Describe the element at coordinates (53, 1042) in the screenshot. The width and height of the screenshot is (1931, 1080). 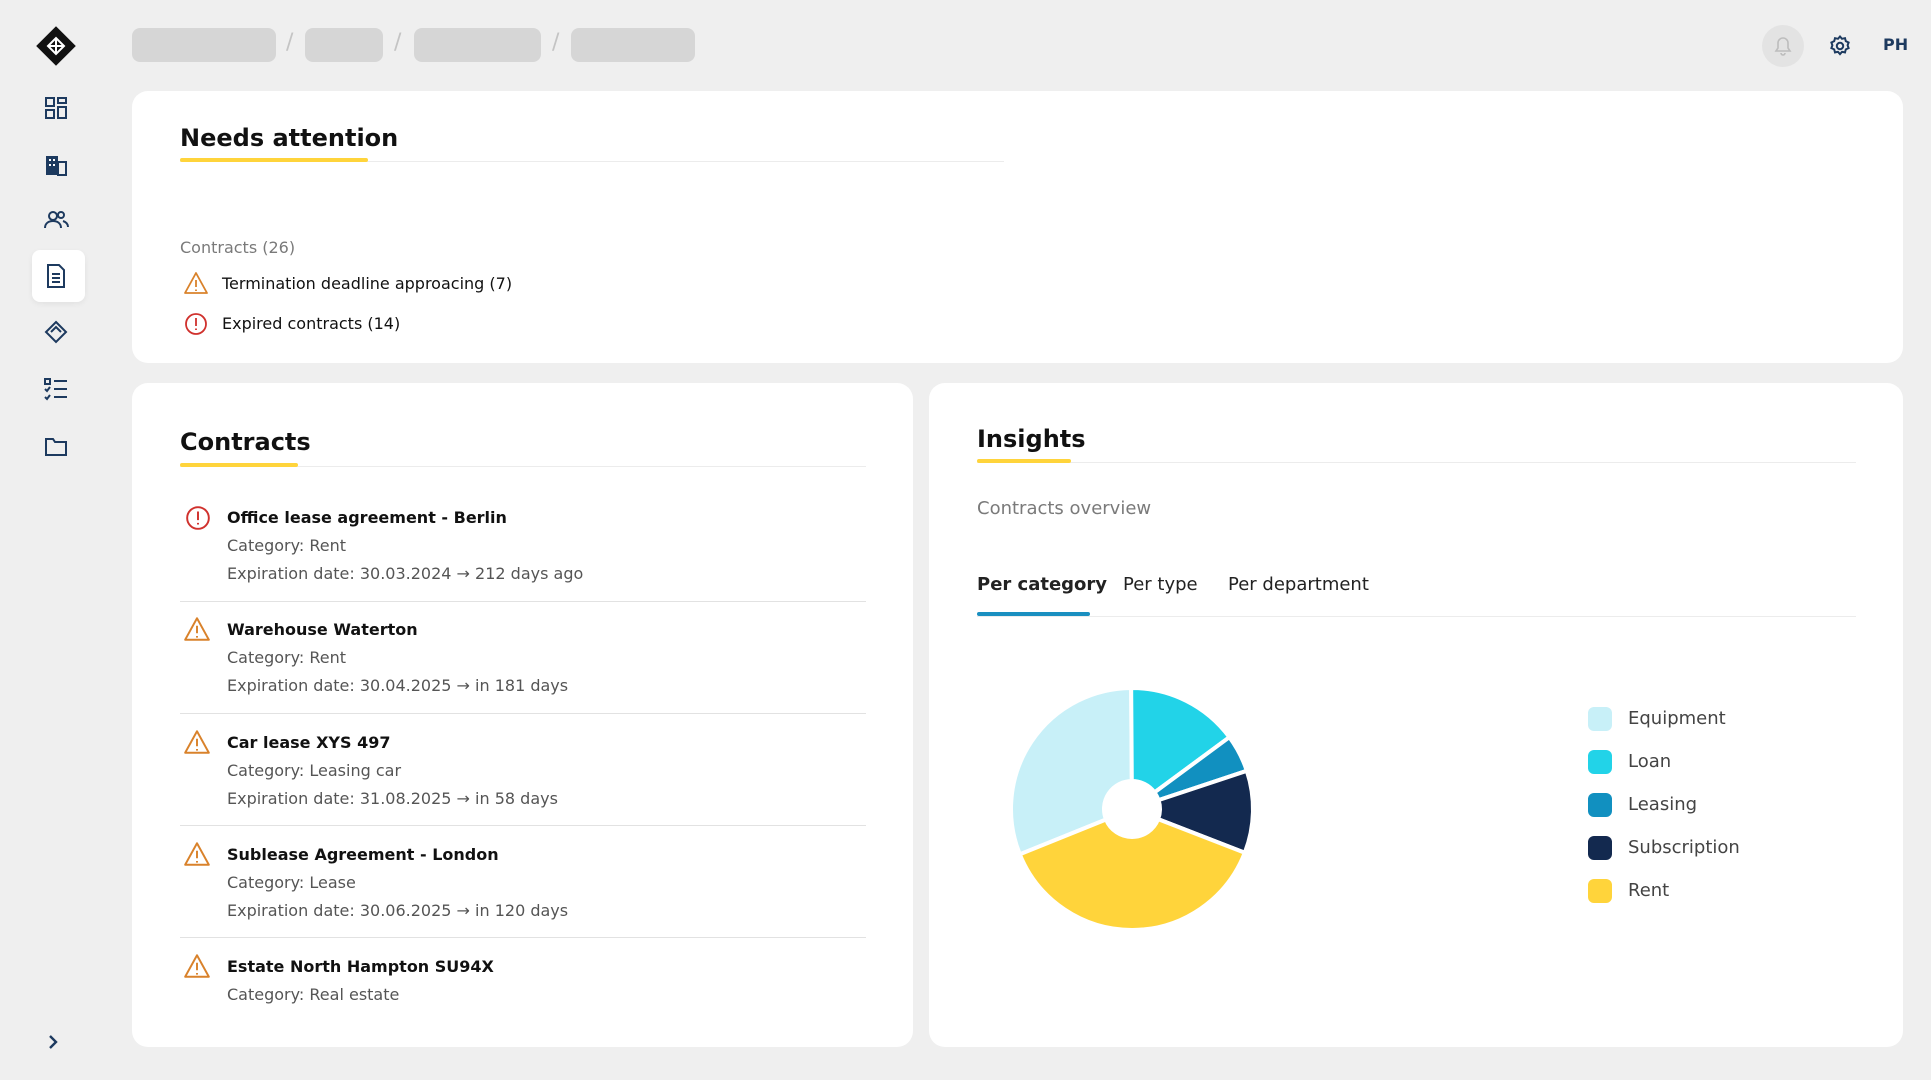
I see `expand-sidebar` at that location.